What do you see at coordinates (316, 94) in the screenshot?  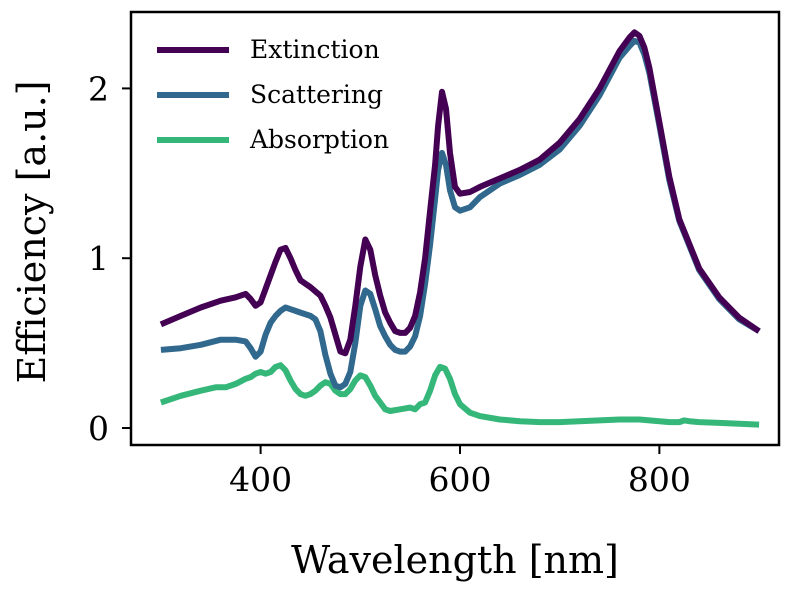 I see `legend-label-scattering: Scattering` at bounding box center [316, 94].